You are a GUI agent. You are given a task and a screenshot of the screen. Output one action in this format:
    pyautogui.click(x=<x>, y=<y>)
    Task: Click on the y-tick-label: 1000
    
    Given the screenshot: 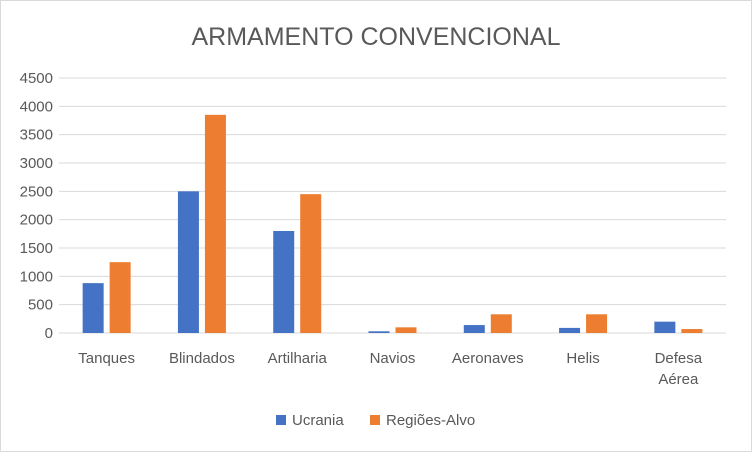 What is the action you would take?
    pyautogui.click(x=36, y=276)
    